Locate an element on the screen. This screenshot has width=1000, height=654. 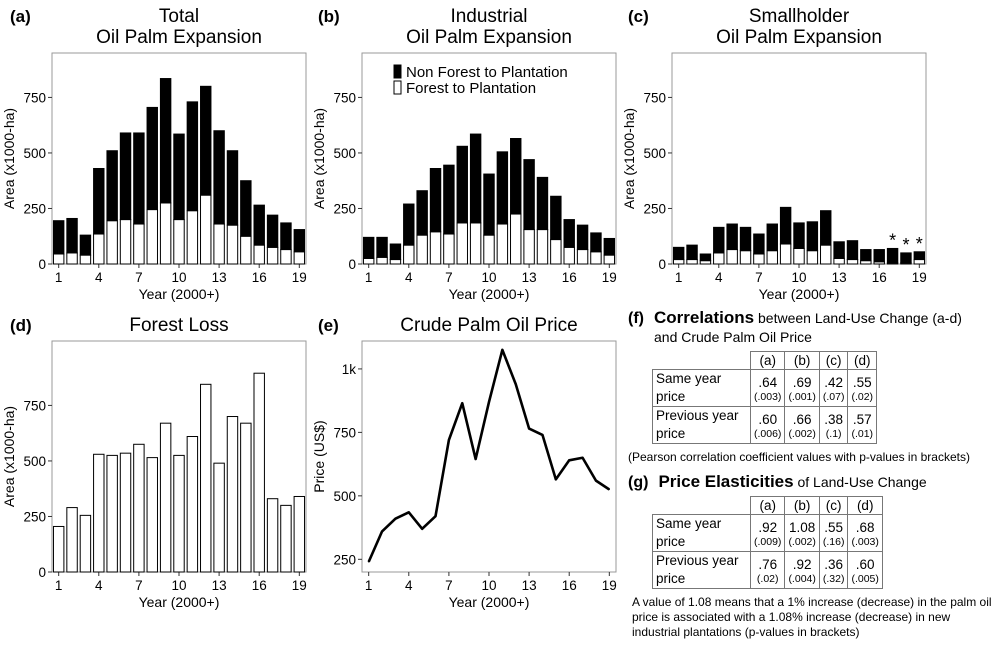
chart-title: Smallholder is located at coordinates (799, 16).